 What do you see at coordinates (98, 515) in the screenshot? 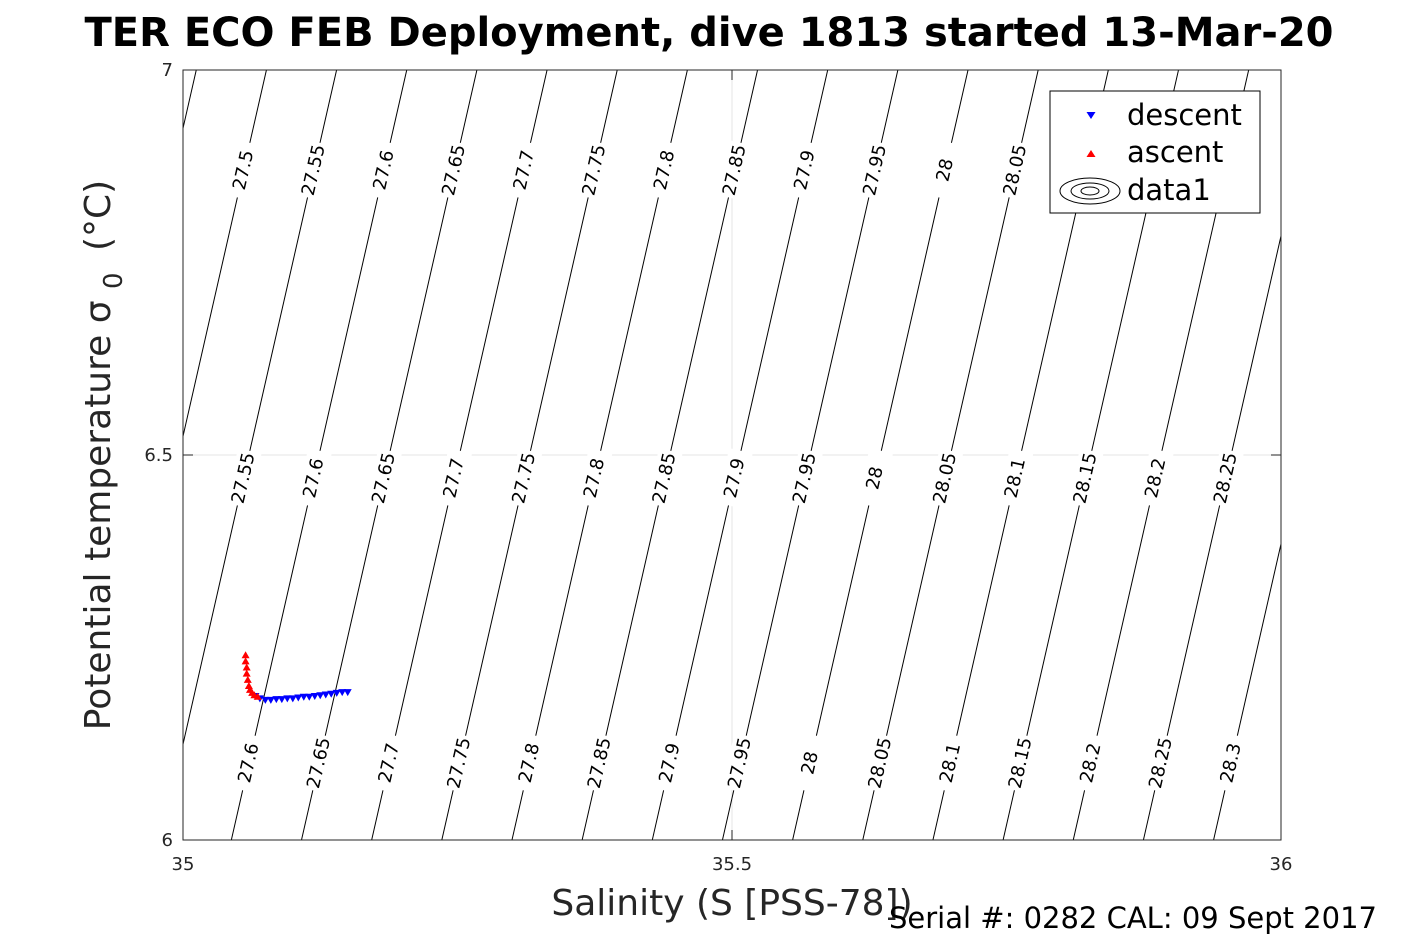
I see `y-axis-label-main: Potential temperature σ` at bounding box center [98, 515].